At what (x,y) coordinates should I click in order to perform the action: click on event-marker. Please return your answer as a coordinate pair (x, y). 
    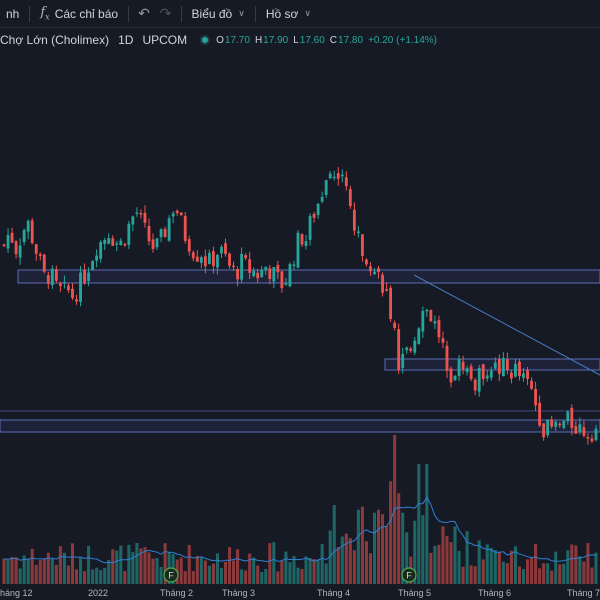
    Looking at the image, I should click on (409, 575).